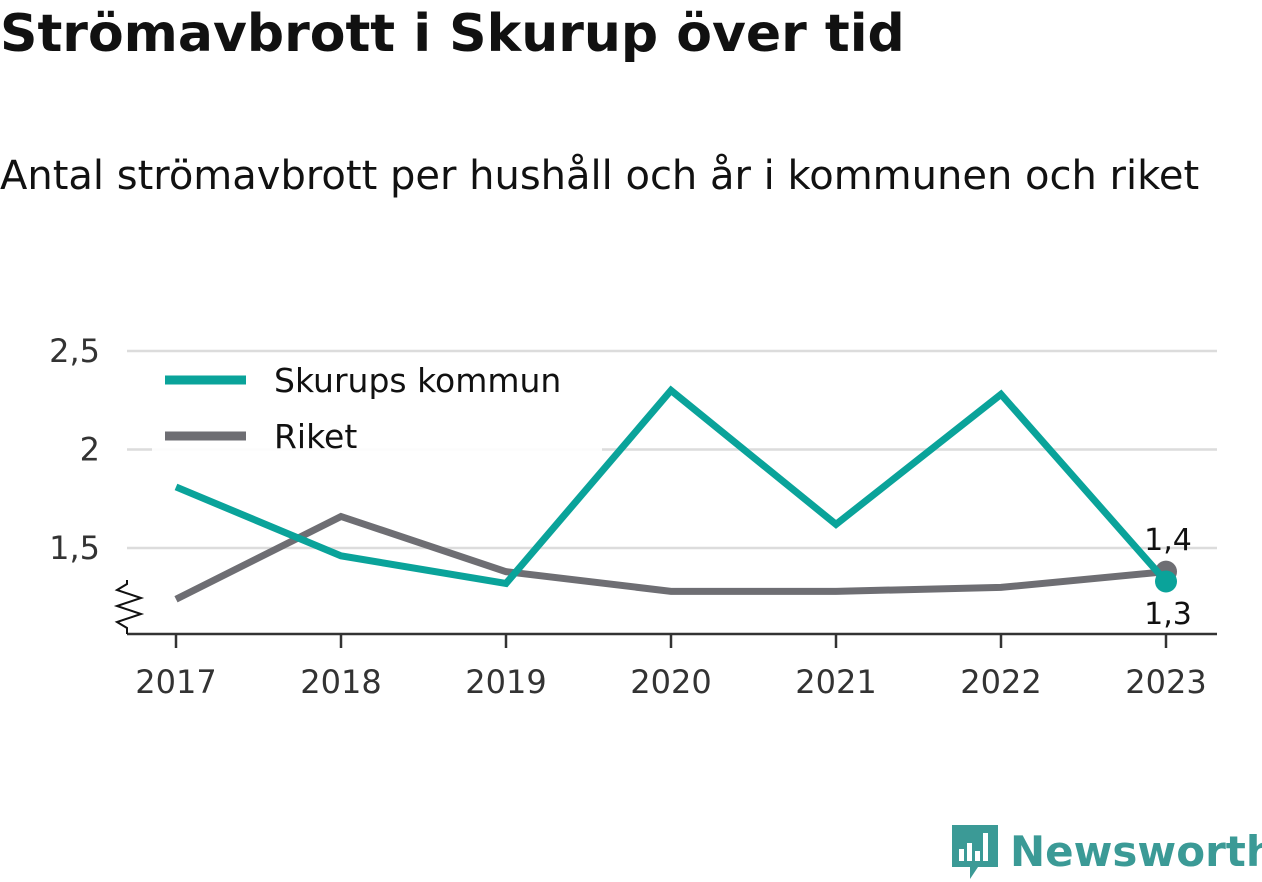  Describe the element at coordinates (1165, 682) in the screenshot. I see `x-tick-label: 2023` at that location.